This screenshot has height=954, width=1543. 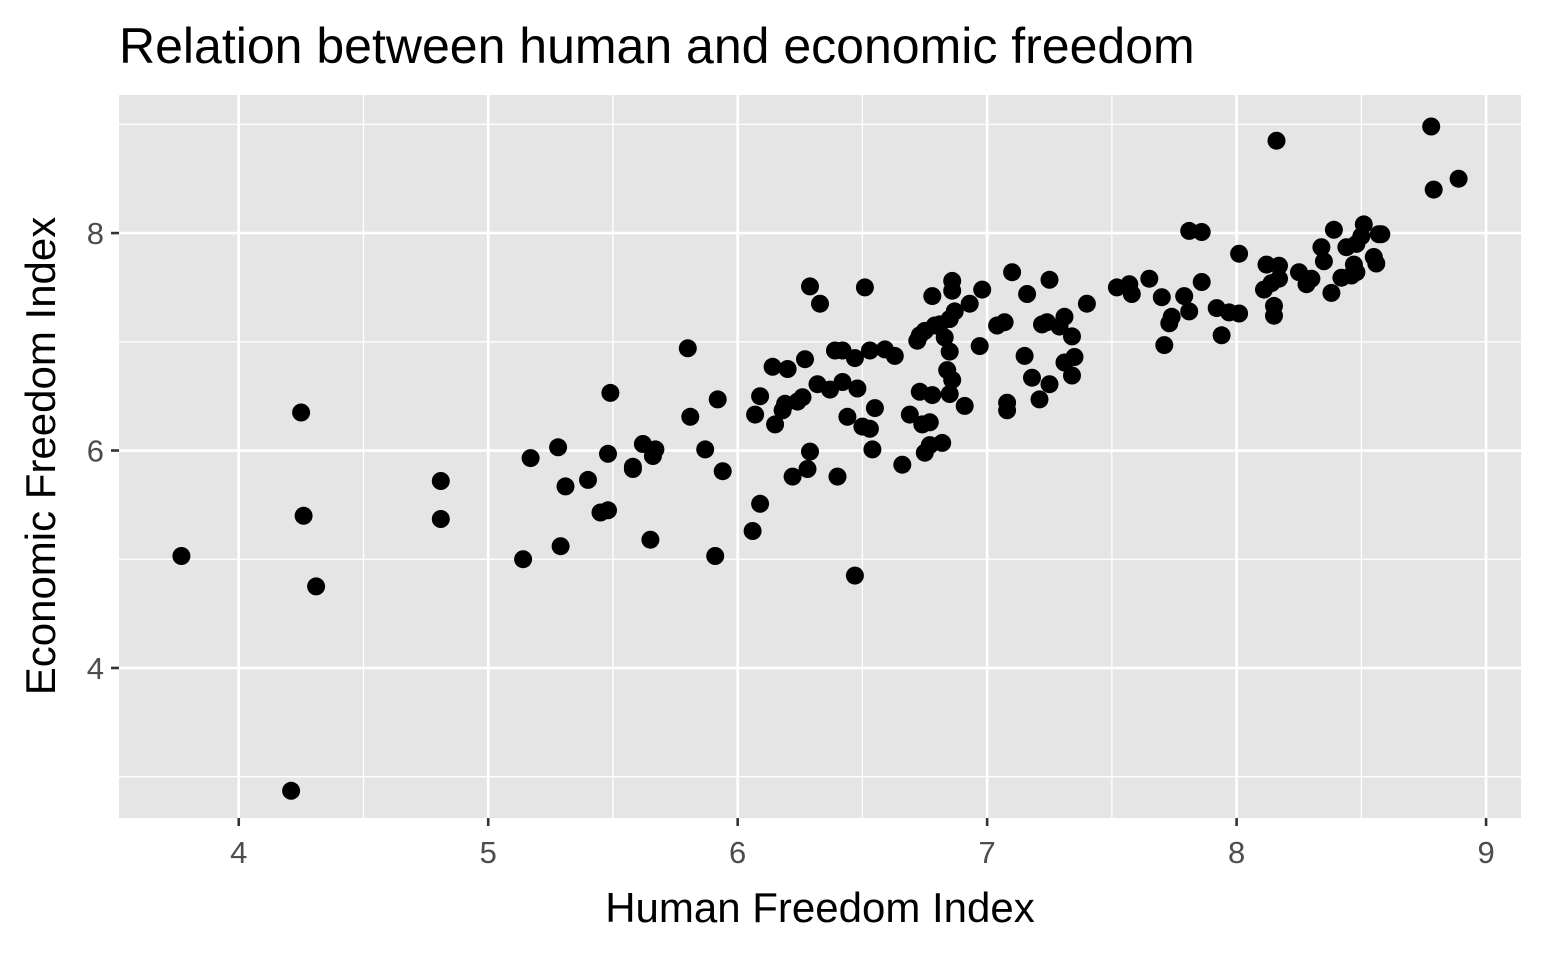 I want to click on x-tick-label: 9, so click(x=1485, y=852).